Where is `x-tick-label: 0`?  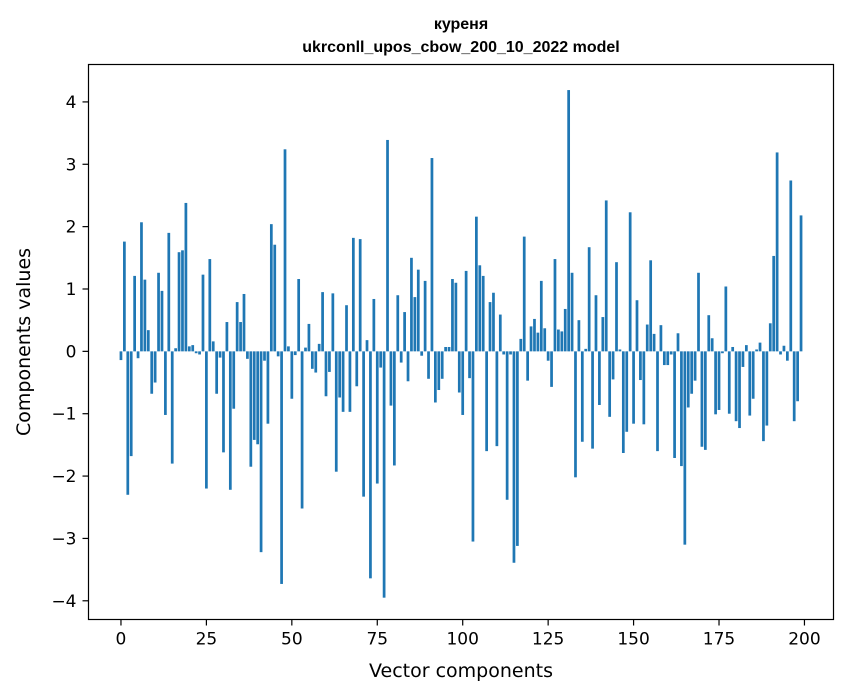
x-tick-label: 0 is located at coordinates (121, 640).